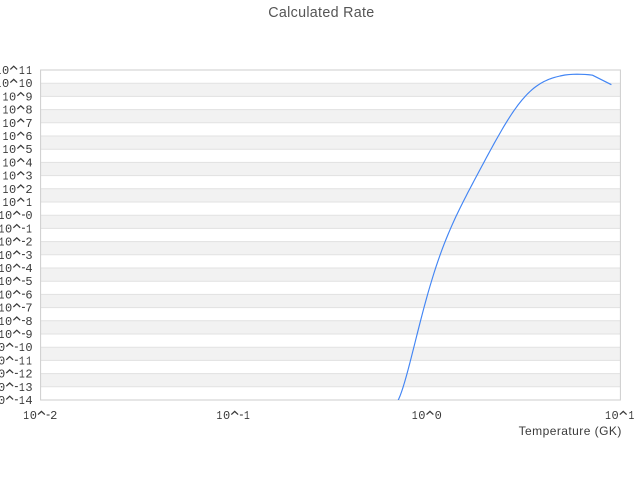 This screenshot has height=480, width=640. Describe the element at coordinates (570, 431) in the screenshot. I see `svg-text: Temperature (GK)` at that location.